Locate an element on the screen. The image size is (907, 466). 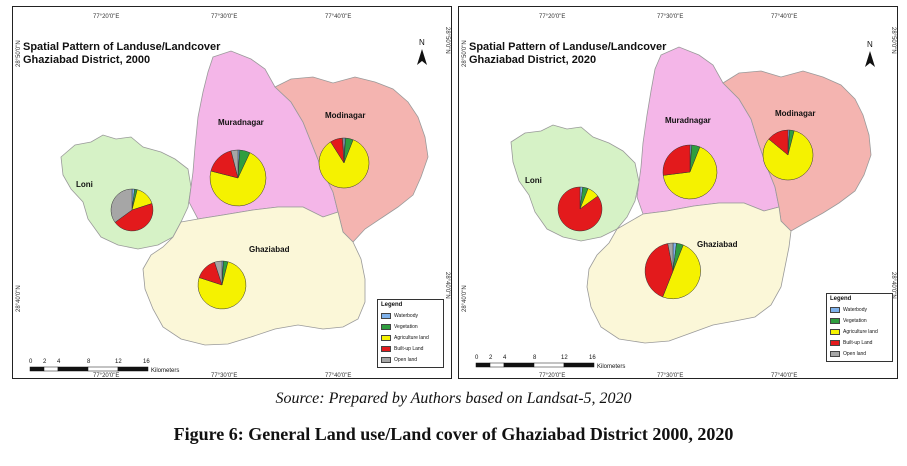
scale-tick-2: 2 is located at coordinates (45, 362).